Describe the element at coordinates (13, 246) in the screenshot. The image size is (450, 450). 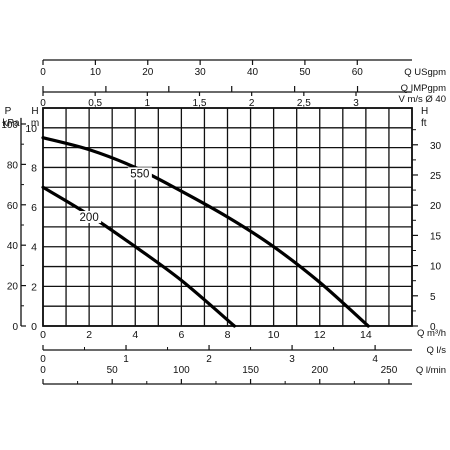
I see `tick-label-kpa: 40` at that location.